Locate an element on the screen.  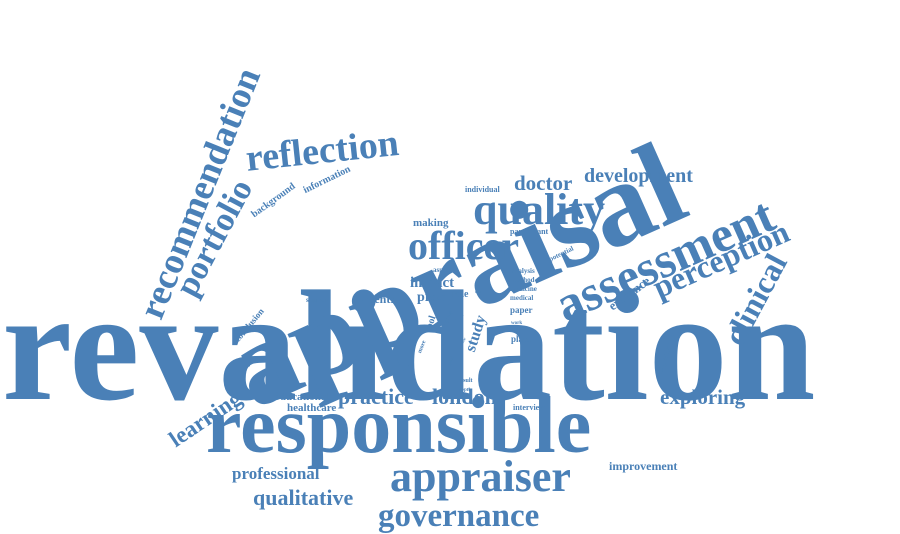
word-qualitative: qualitative is located at coordinates (303, 497).